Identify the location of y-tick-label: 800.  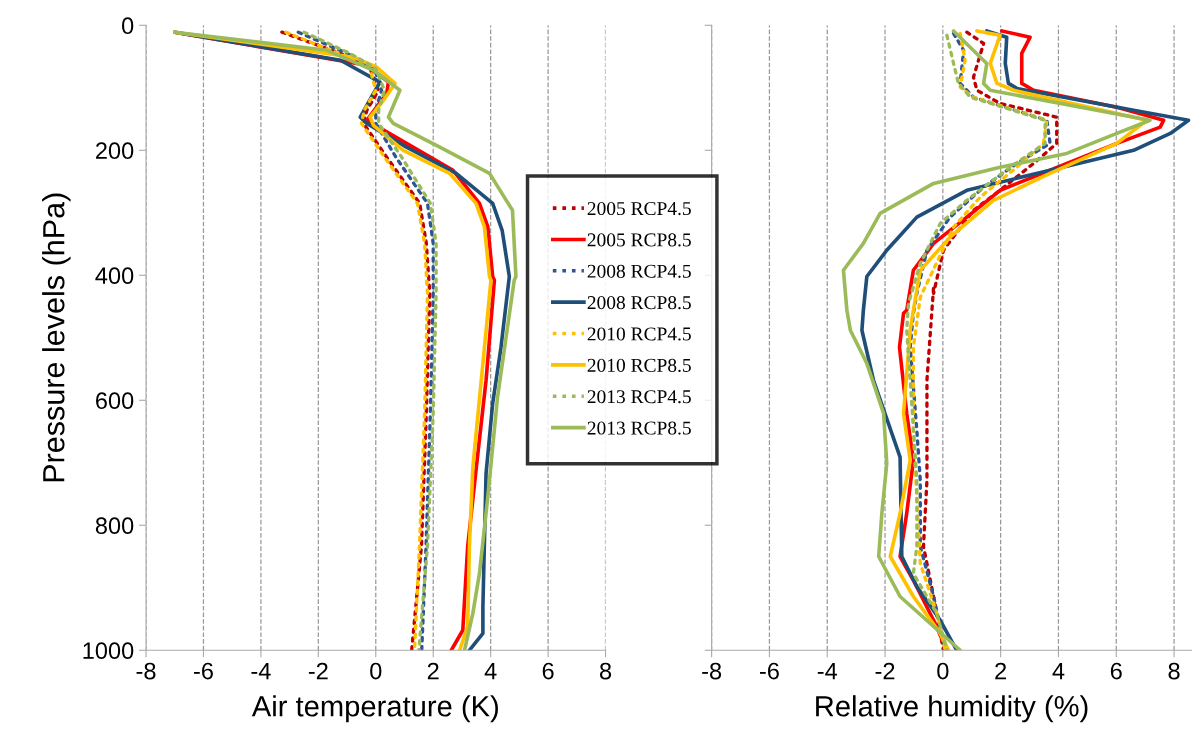
(114, 526).